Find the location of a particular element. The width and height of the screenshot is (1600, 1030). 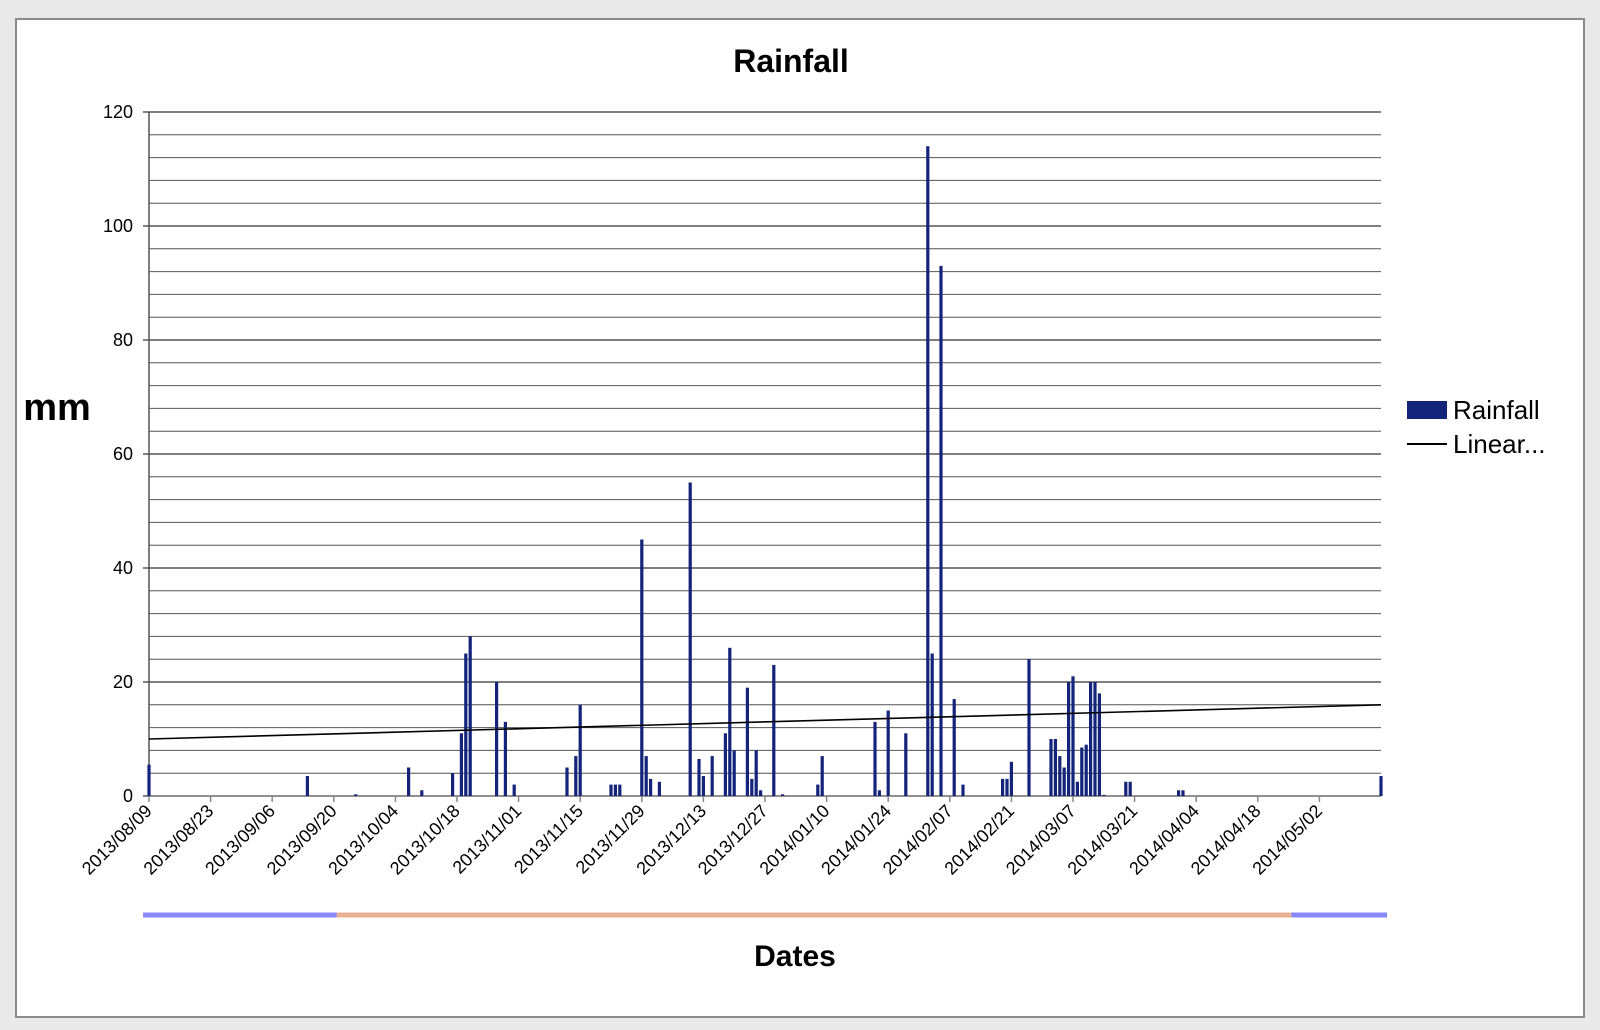

trendline is located at coordinates (765, 722).